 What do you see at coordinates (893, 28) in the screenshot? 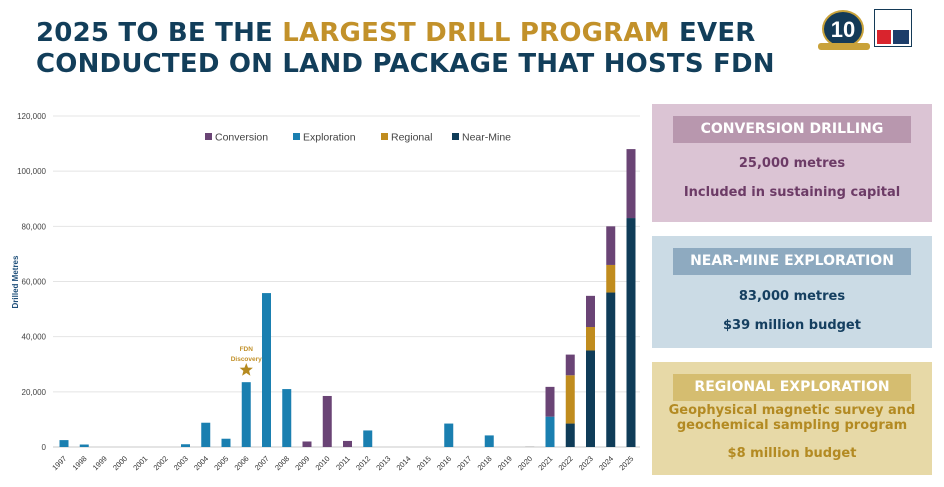
I see `award-logo` at bounding box center [893, 28].